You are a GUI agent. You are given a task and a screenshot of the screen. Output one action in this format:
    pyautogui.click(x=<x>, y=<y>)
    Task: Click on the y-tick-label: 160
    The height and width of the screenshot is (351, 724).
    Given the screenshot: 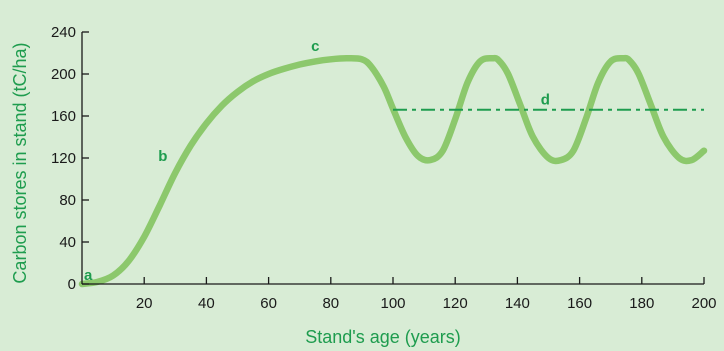 What is the action you would take?
    pyautogui.click(x=63, y=116)
    